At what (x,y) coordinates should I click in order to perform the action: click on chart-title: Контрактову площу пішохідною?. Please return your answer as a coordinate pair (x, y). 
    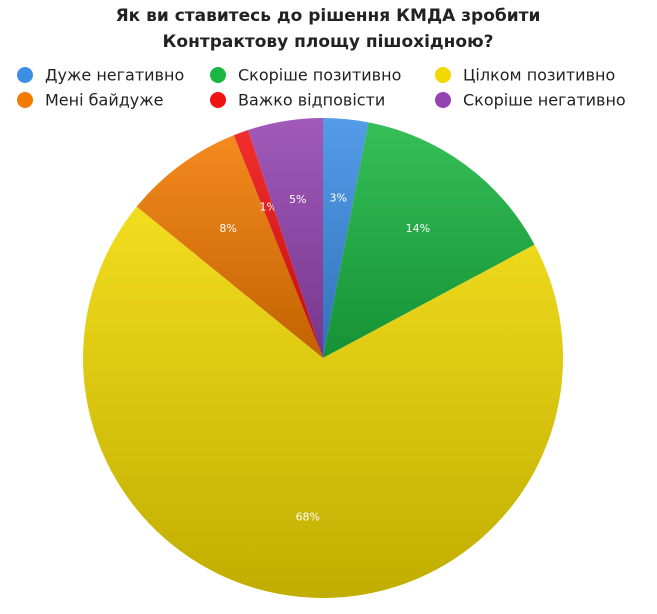
    Looking at the image, I should click on (328, 42).